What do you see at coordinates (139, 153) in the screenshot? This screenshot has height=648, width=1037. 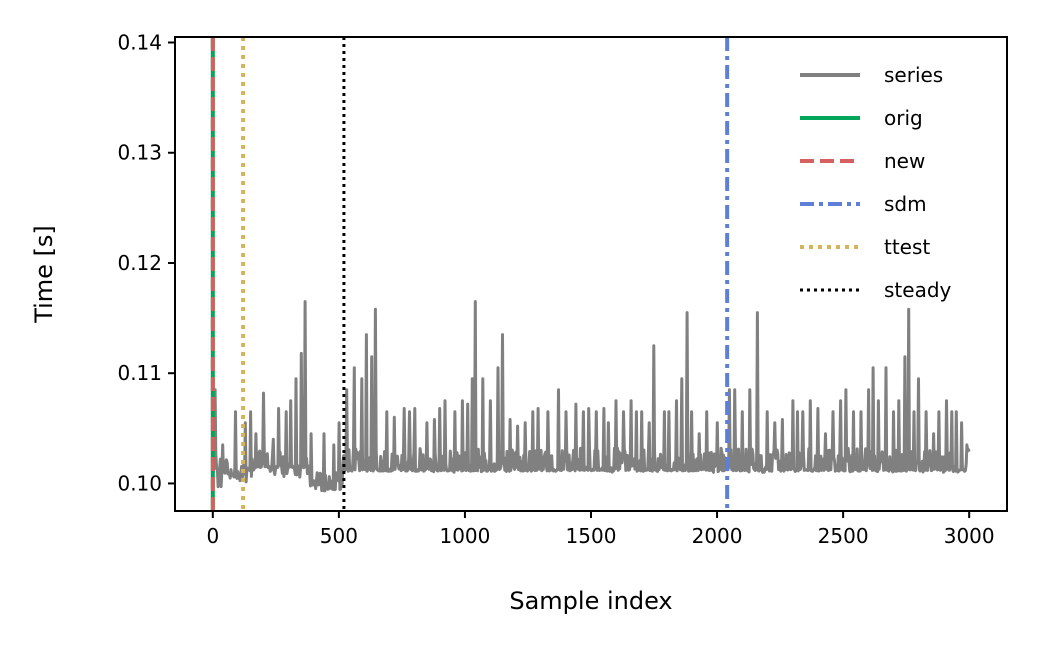 I see `y-tick-label: 0.13` at bounding box center [139, 153].